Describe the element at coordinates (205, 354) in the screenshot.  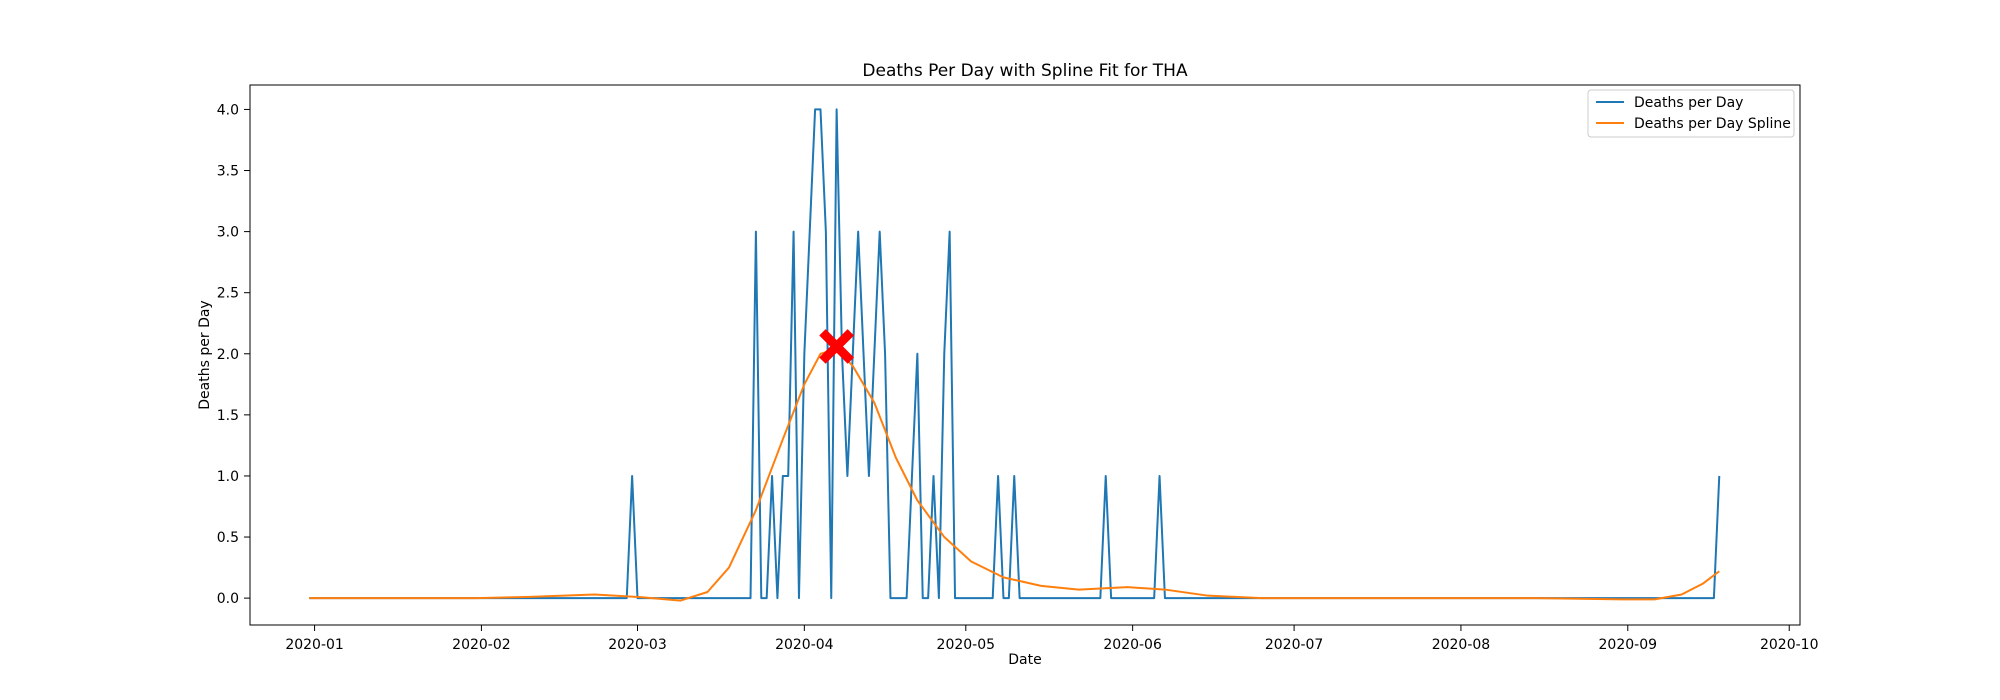
I see `y-axis-label: Deaths per Day` at that location.